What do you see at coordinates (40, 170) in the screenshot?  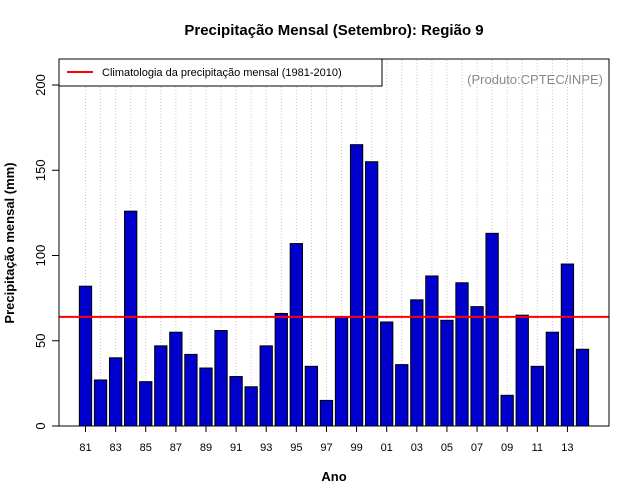 I see `y-tick-label: 150` at bounding box center [40, 170].